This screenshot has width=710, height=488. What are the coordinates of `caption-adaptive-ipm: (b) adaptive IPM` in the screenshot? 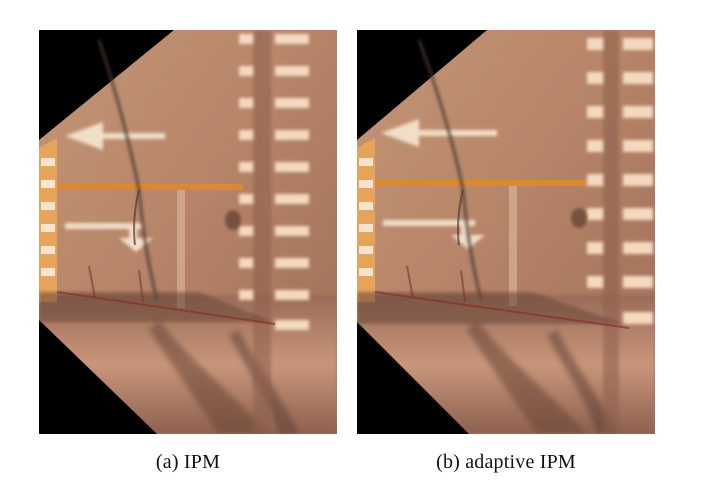 It's located at (506, 462).